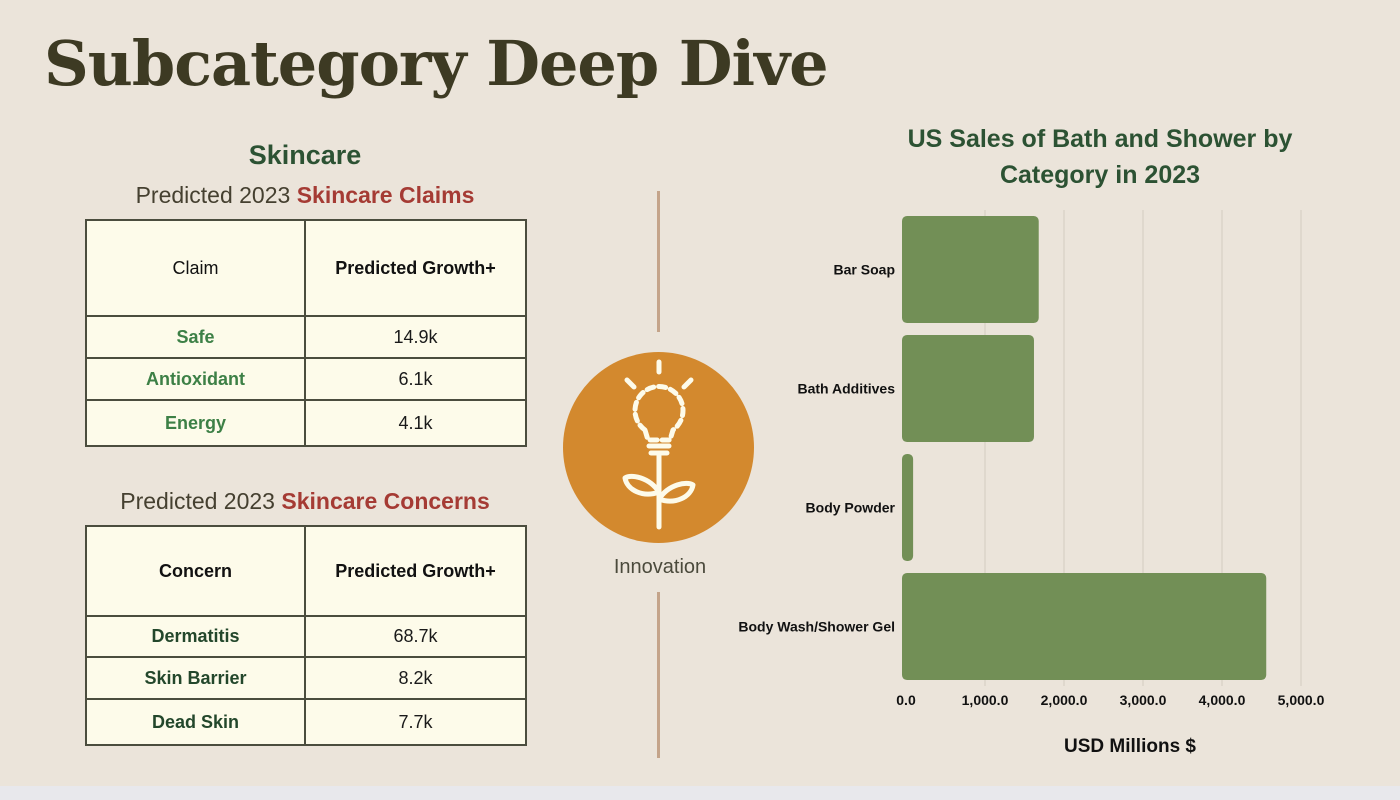 Image resolution: width=1400 pixels, height=800 pixels. I want to click on table-row: Dead Skin 7.7k, so click(306, 722).